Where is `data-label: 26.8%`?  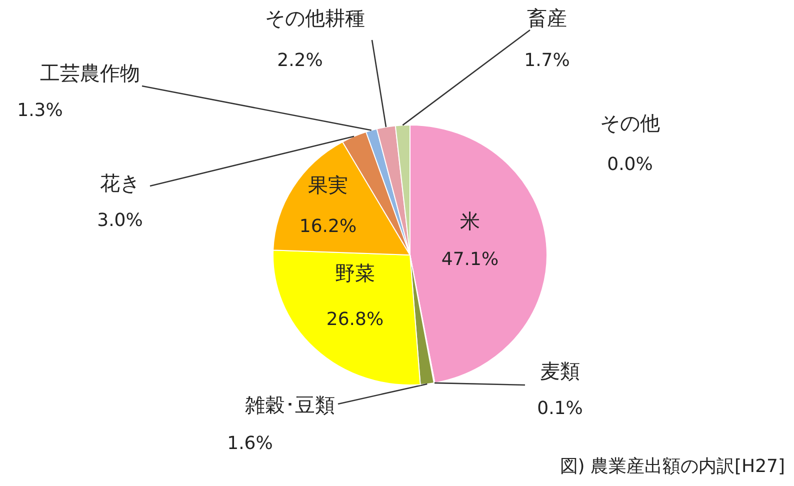 data-label: 26.8% is located at coordinates (355, 319).